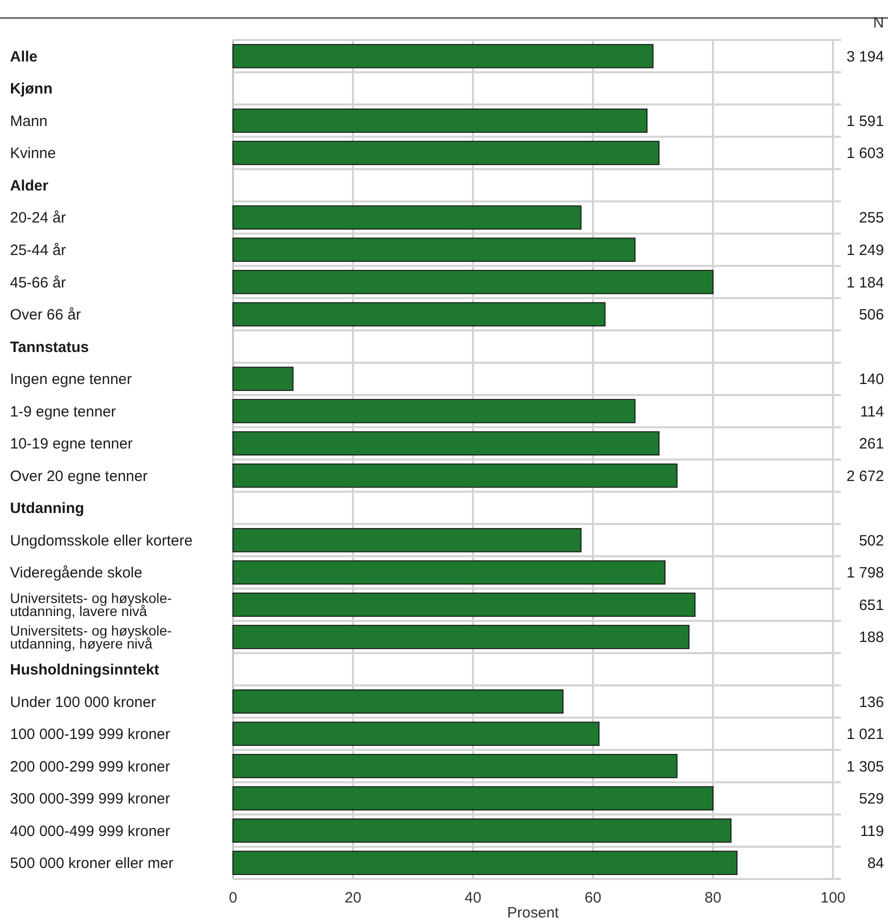 Image resolution: width=888 pixels, height=922 pixels. I want to click on y-tick-label: Kvinne, so click(33, 153).